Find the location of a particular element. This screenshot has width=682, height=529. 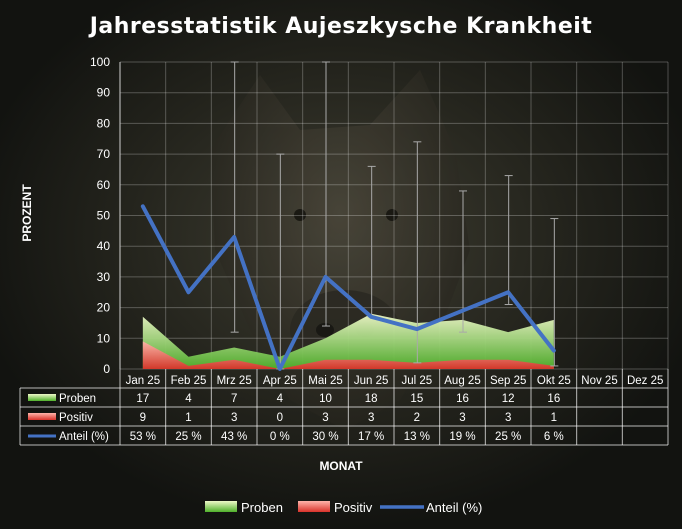

legend-label: Proben is located at coordinates (262, 507).